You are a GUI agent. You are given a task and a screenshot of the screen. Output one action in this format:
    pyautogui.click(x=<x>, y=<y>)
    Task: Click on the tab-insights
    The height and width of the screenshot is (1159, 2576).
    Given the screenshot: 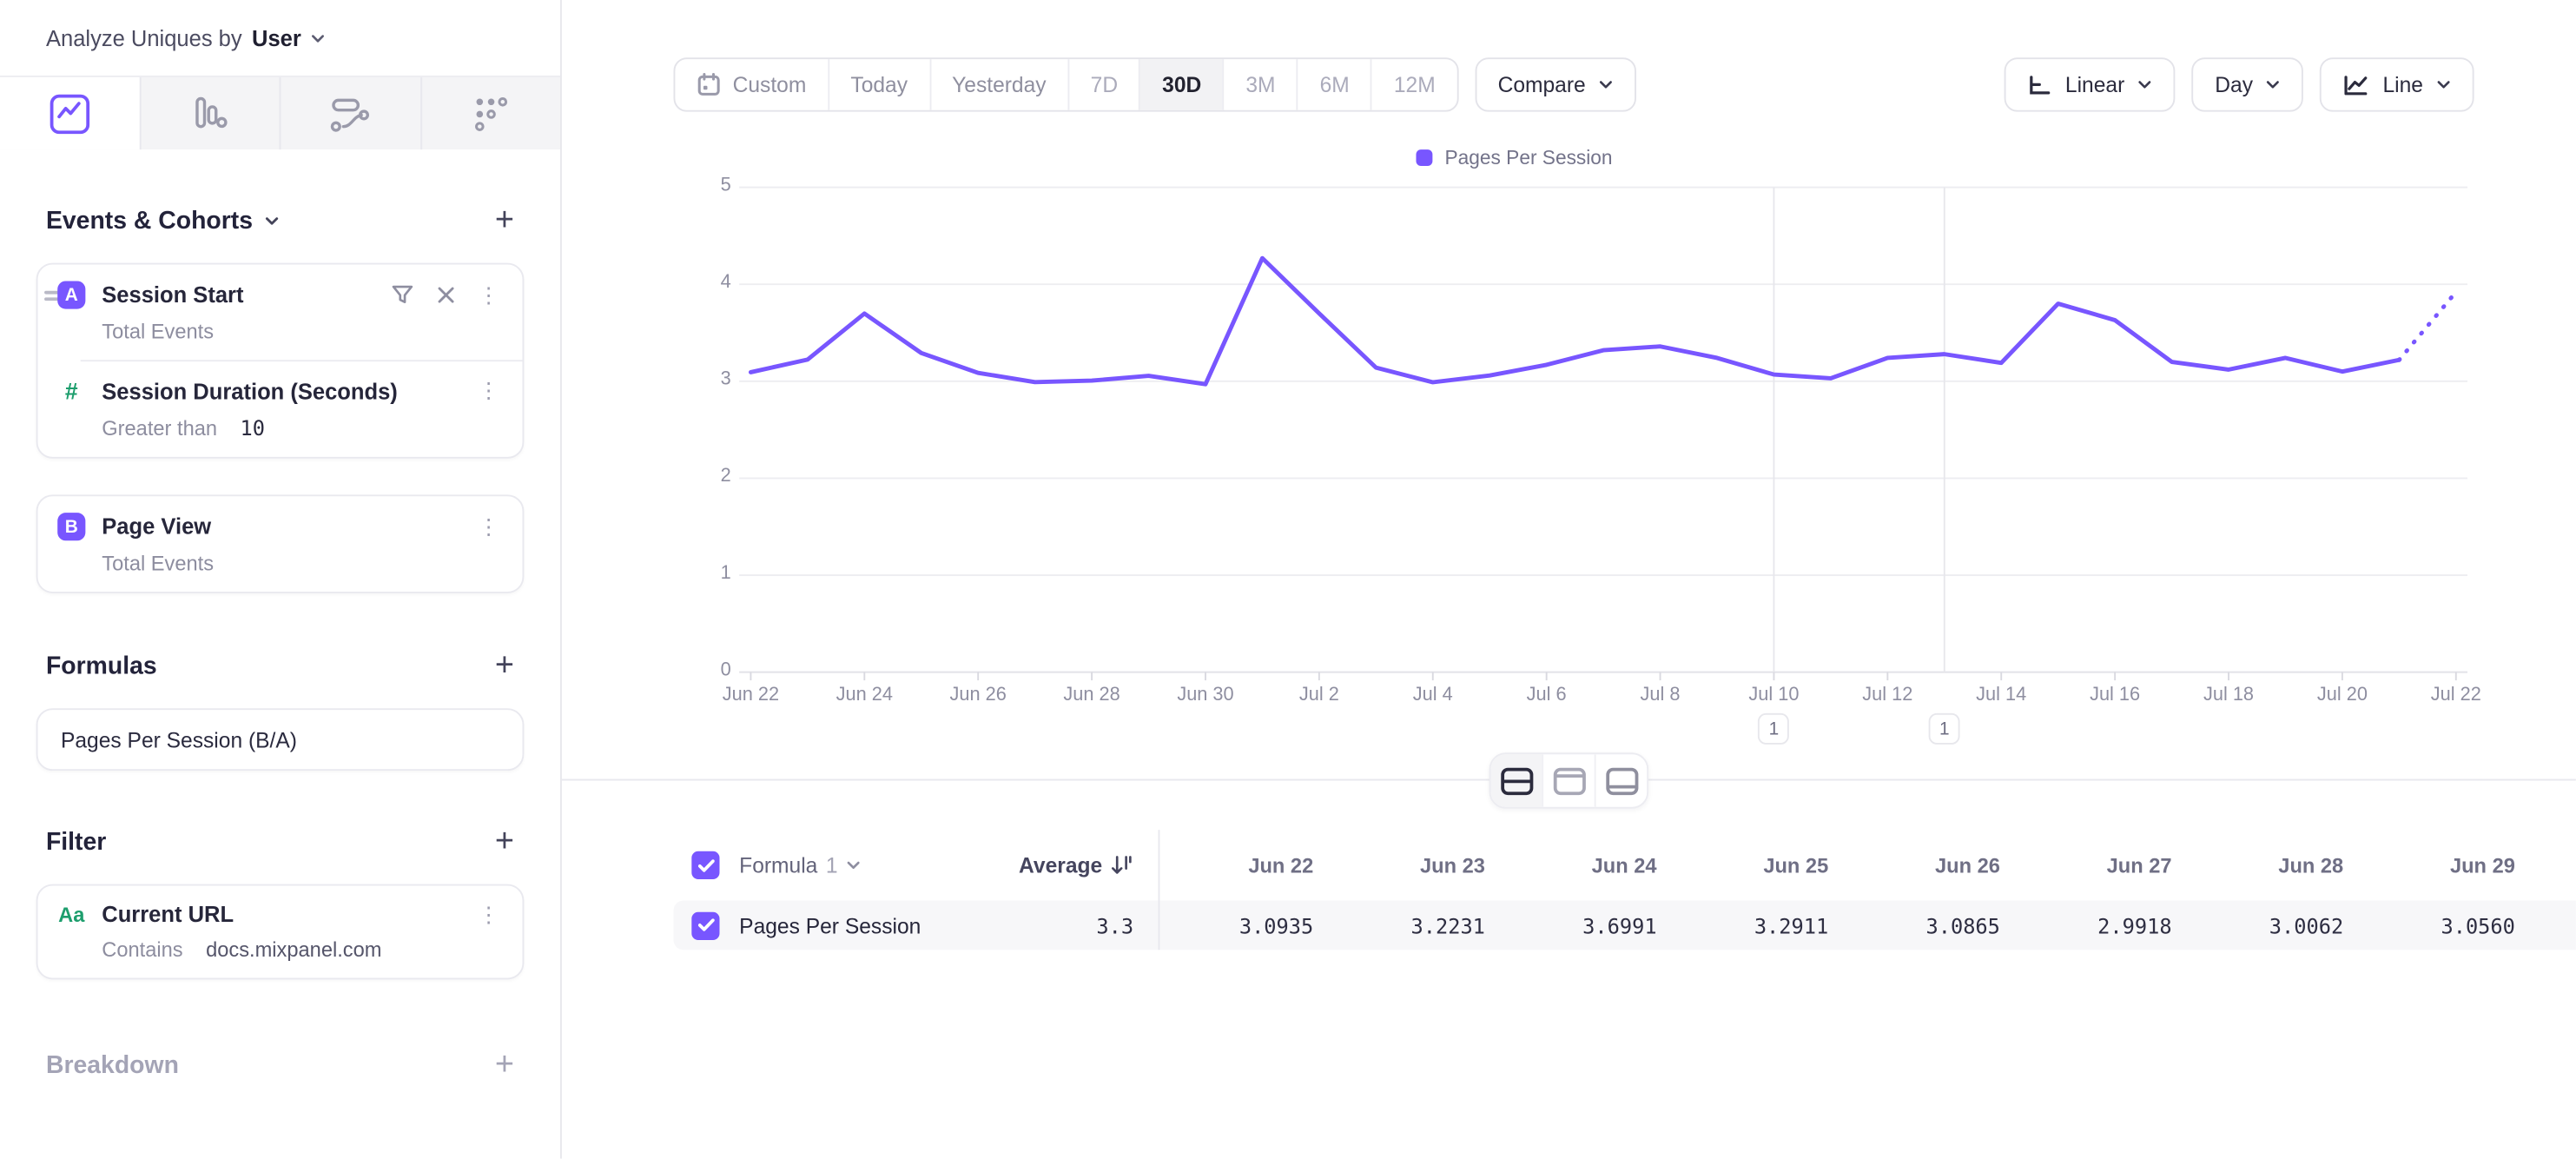 What is the action you would take?
    pyautogui.click(x=69, y=113)
    